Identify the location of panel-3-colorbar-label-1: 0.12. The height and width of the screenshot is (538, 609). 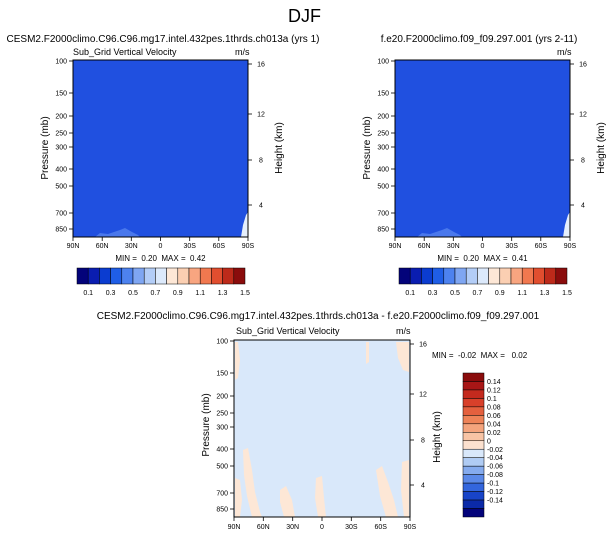
(494, 391).